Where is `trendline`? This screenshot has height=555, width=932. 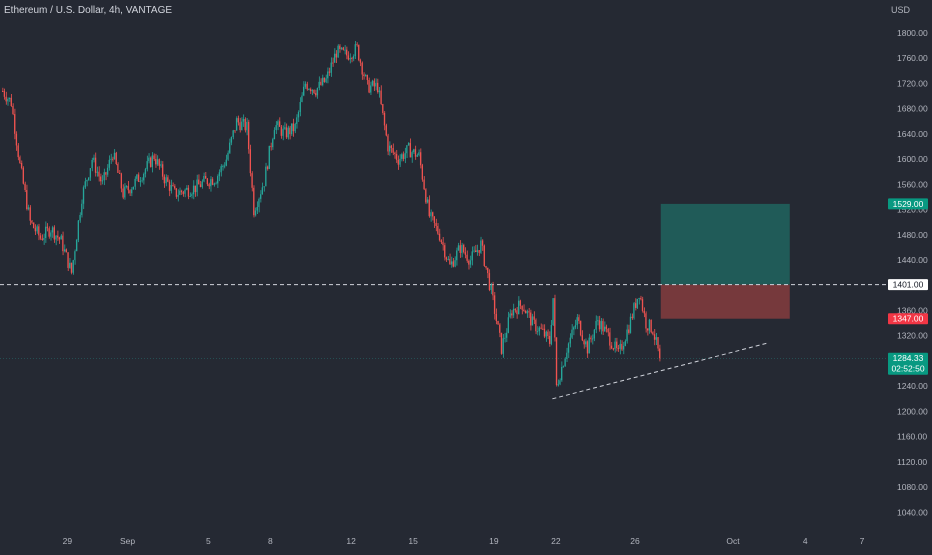 trendline is located at coordinates (661, 371).